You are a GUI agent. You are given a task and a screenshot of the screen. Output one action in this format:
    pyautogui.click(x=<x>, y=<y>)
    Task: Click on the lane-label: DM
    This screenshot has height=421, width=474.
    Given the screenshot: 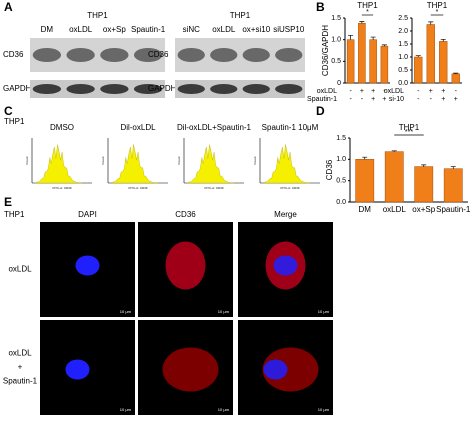 What is the action you would take?
    pyautogui.click(x=47, y=29)
    